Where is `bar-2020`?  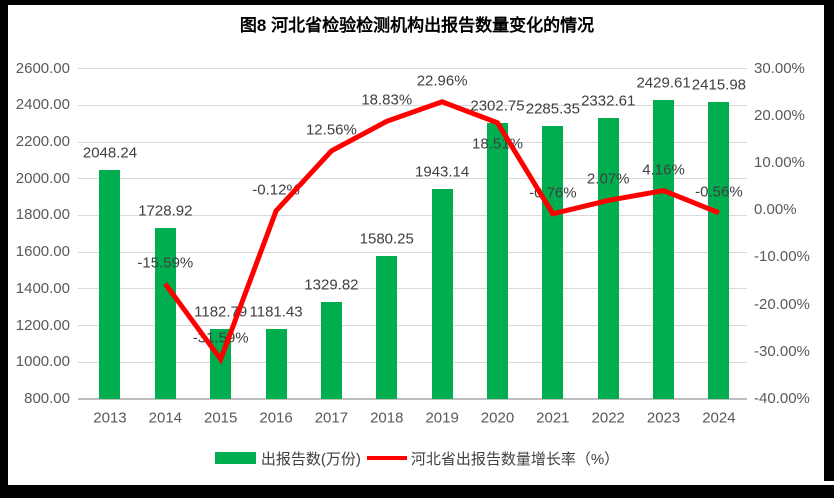
bar-2020 is located at coordinates (497, 261).